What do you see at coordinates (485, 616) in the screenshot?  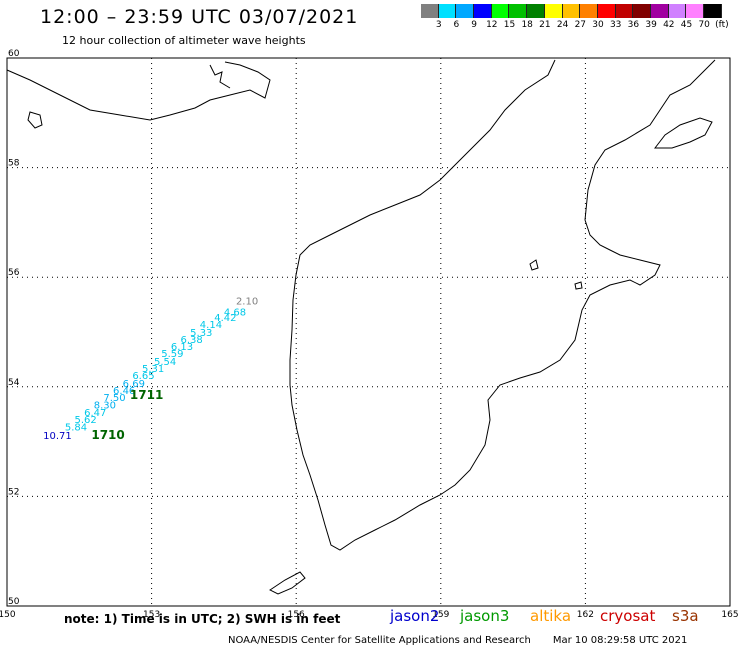 I see `satellite-legend-item: jason3` at bounding box center [485, 616].